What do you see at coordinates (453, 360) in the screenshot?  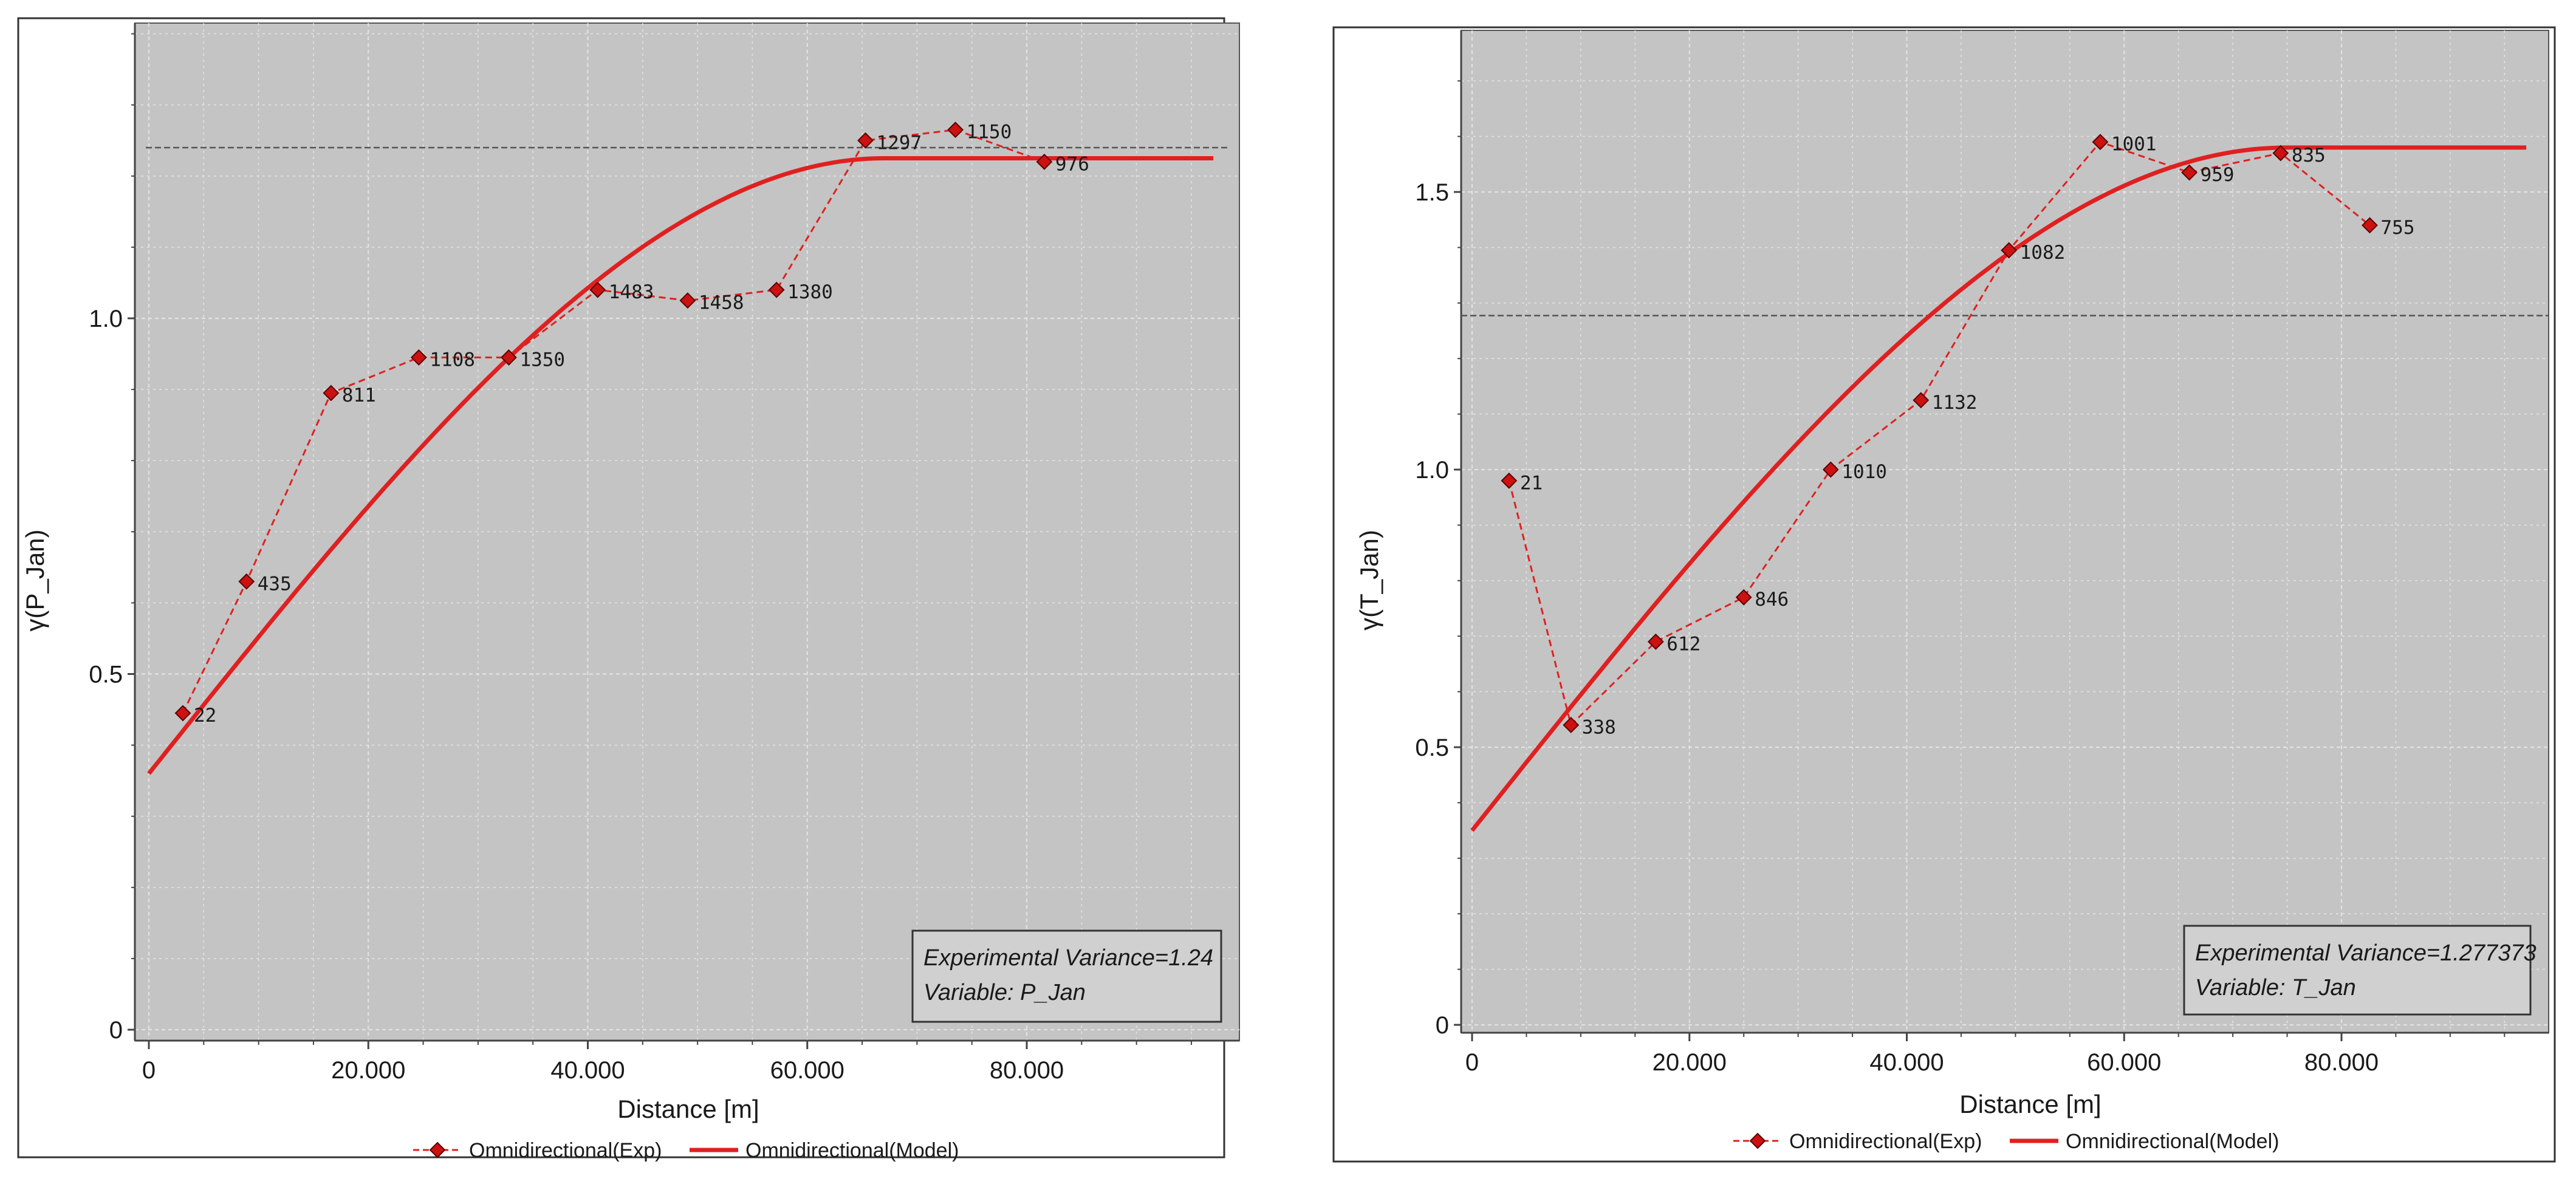 I see `point-pair-count-label: 1108` at bounding box center [453, 360].